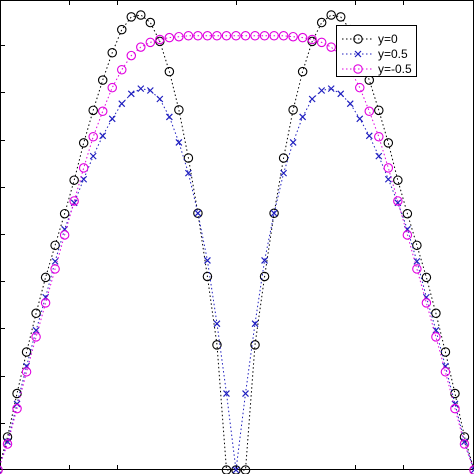 The image size is (474, 474). Describe the element at coordinates (376, 51) in the screenshot. I see `chart-legend: y=0y=0.5y=-0.5` at that location.